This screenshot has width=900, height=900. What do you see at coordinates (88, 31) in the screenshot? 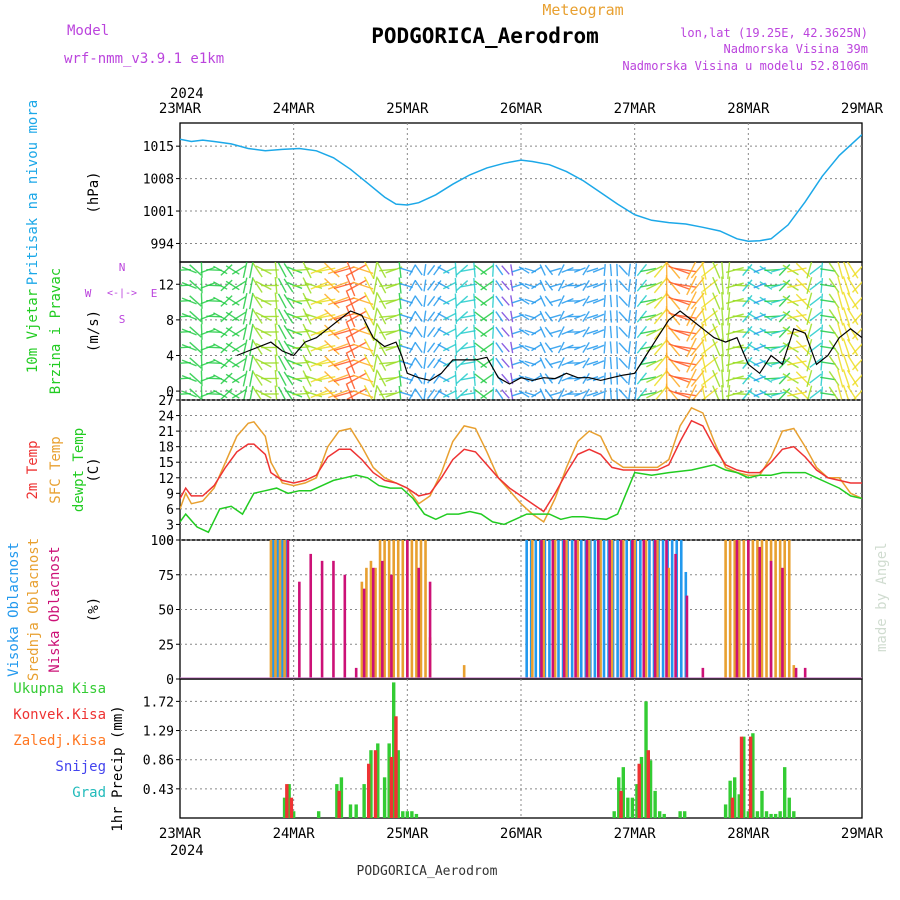
I see `model-label: Model` at bounding box center [88, 31].